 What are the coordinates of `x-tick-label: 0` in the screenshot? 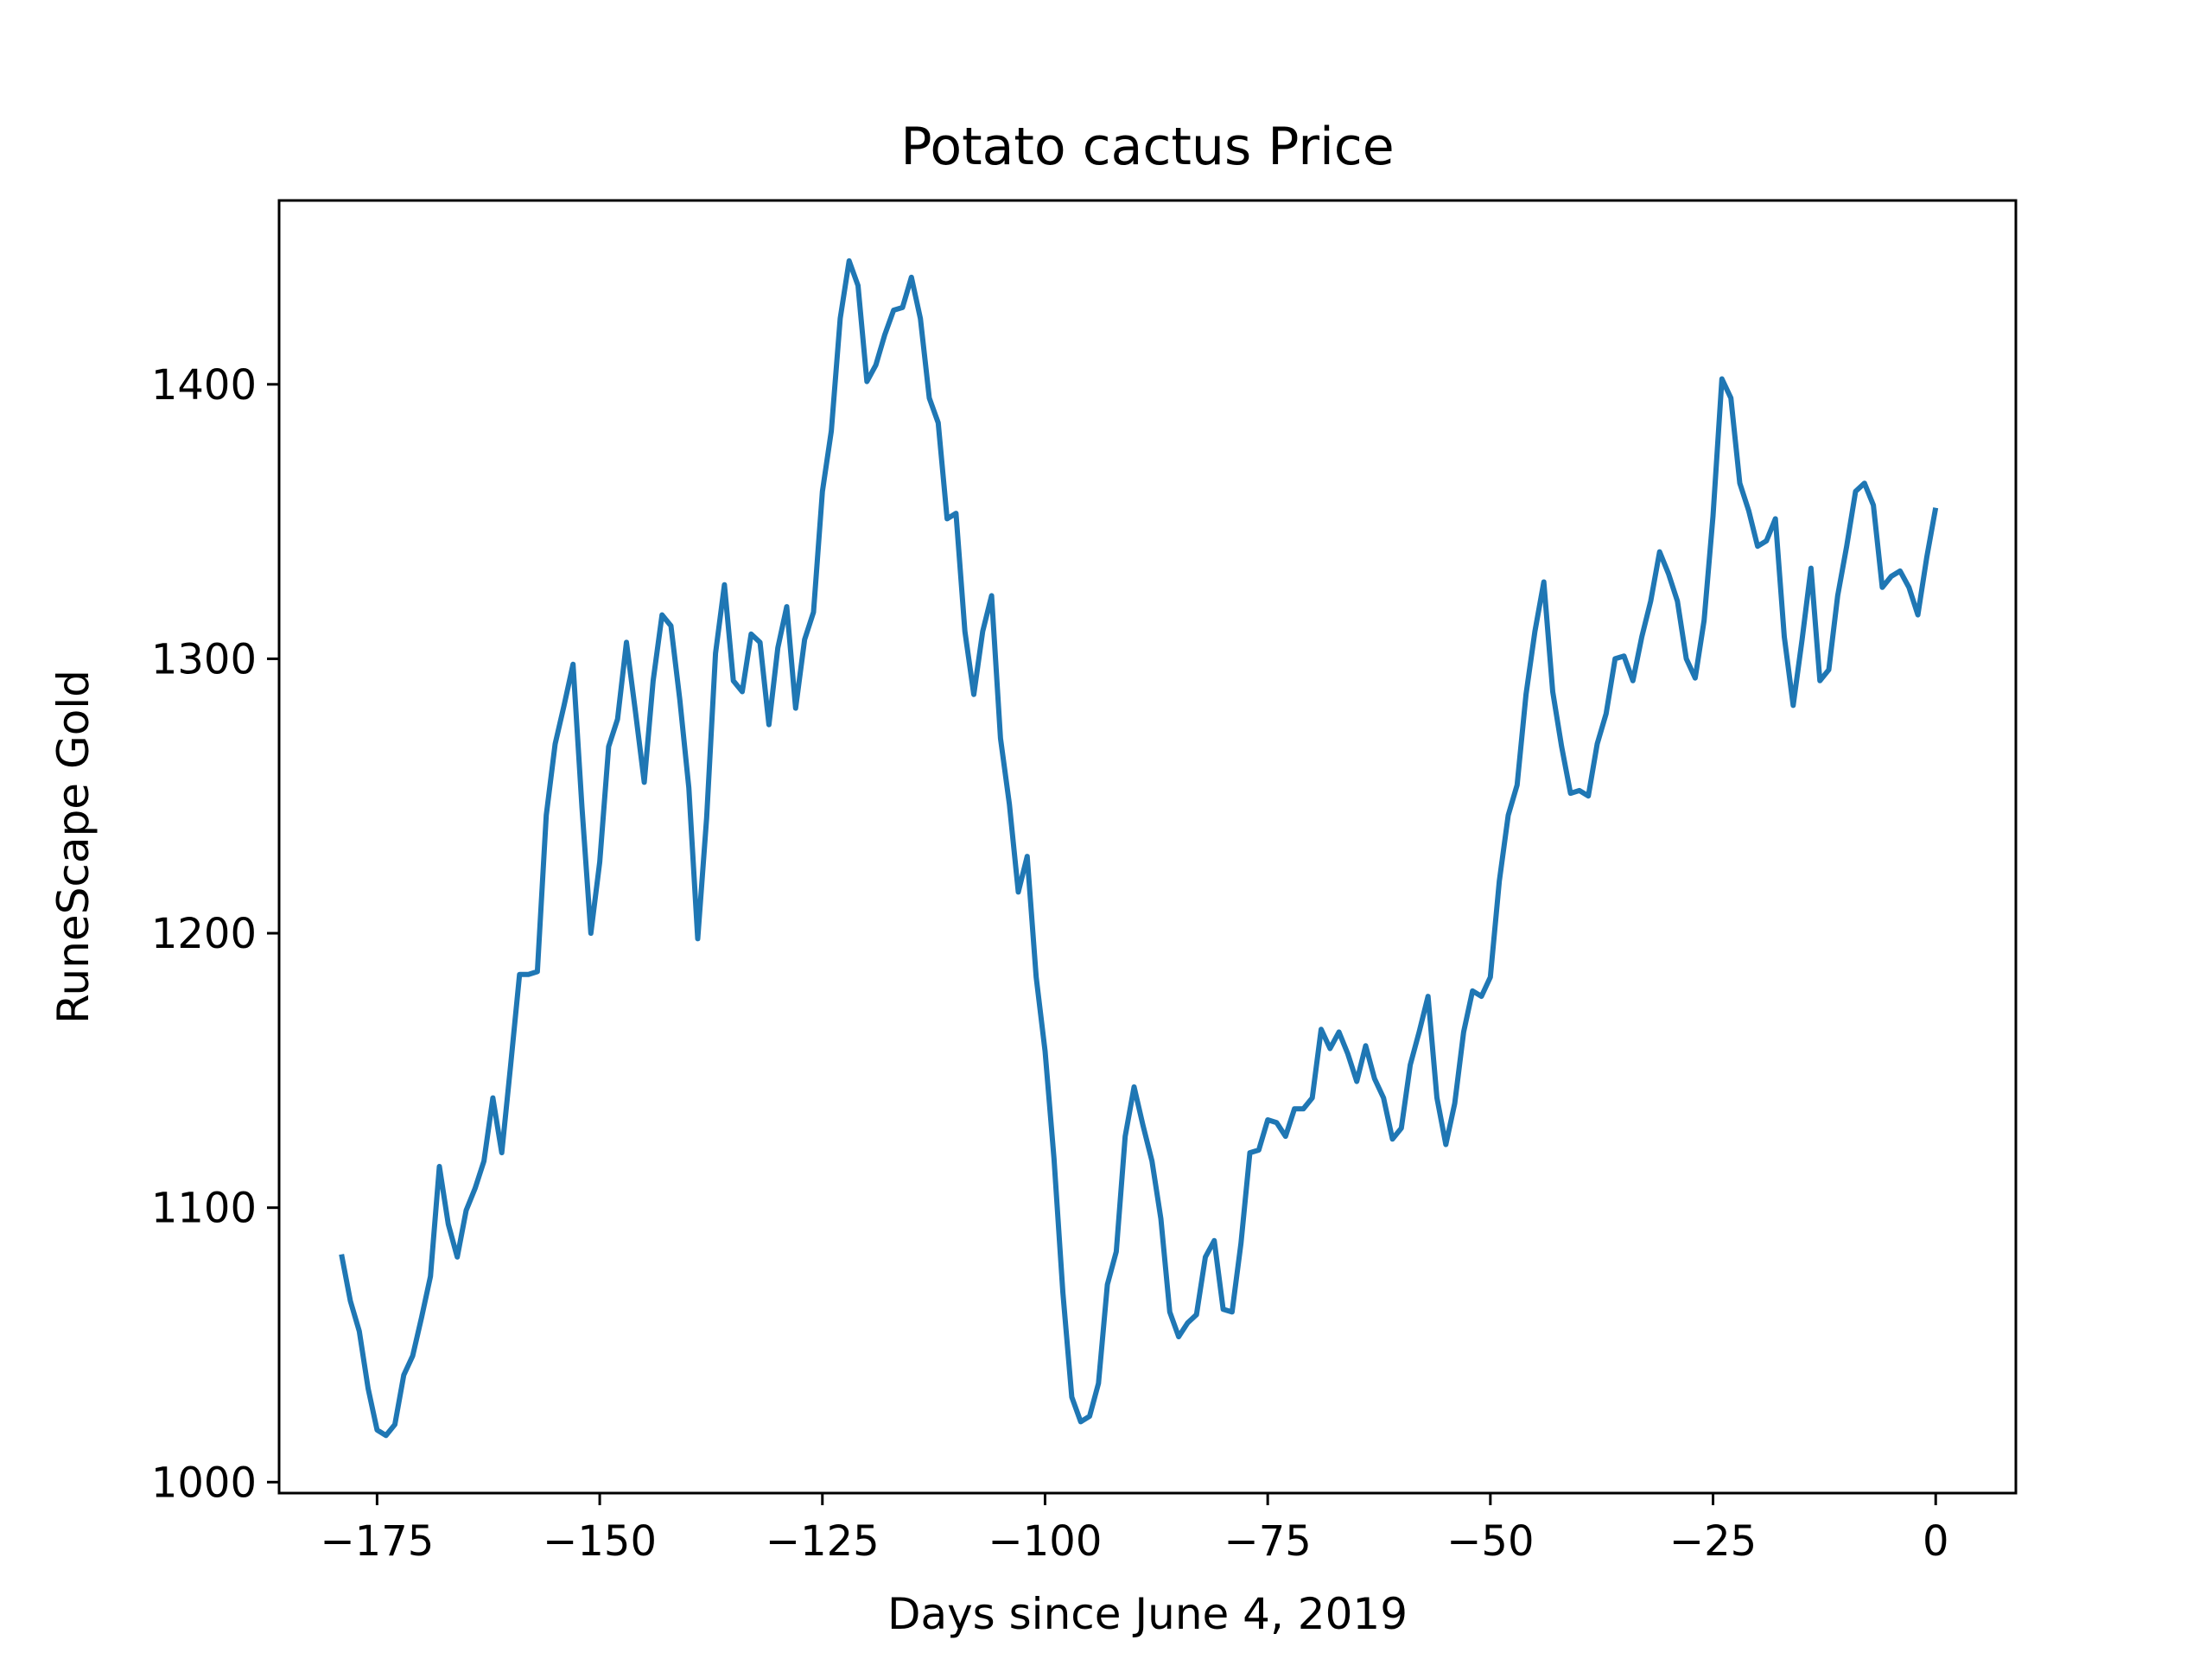 It's located at (1936, 1541).